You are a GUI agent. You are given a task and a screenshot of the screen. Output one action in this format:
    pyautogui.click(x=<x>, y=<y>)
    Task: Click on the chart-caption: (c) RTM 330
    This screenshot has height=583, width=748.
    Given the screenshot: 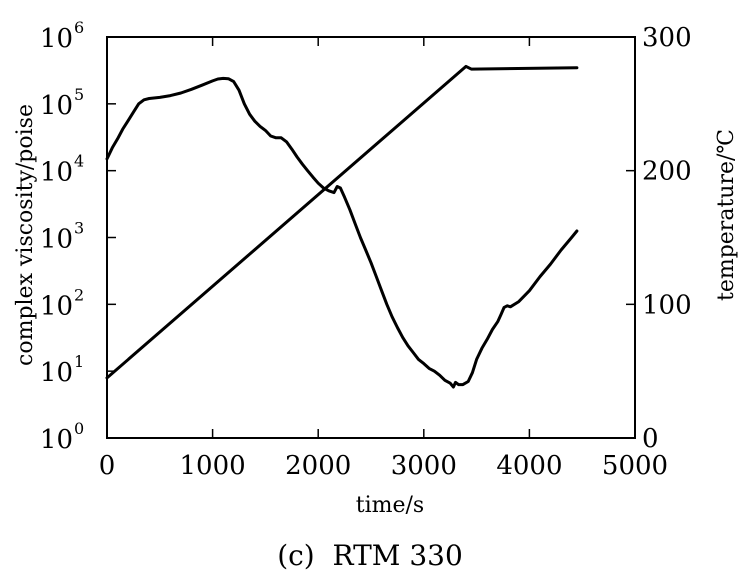 What is the action you would take?
    pyautogui.click(x=370, y=555)
    